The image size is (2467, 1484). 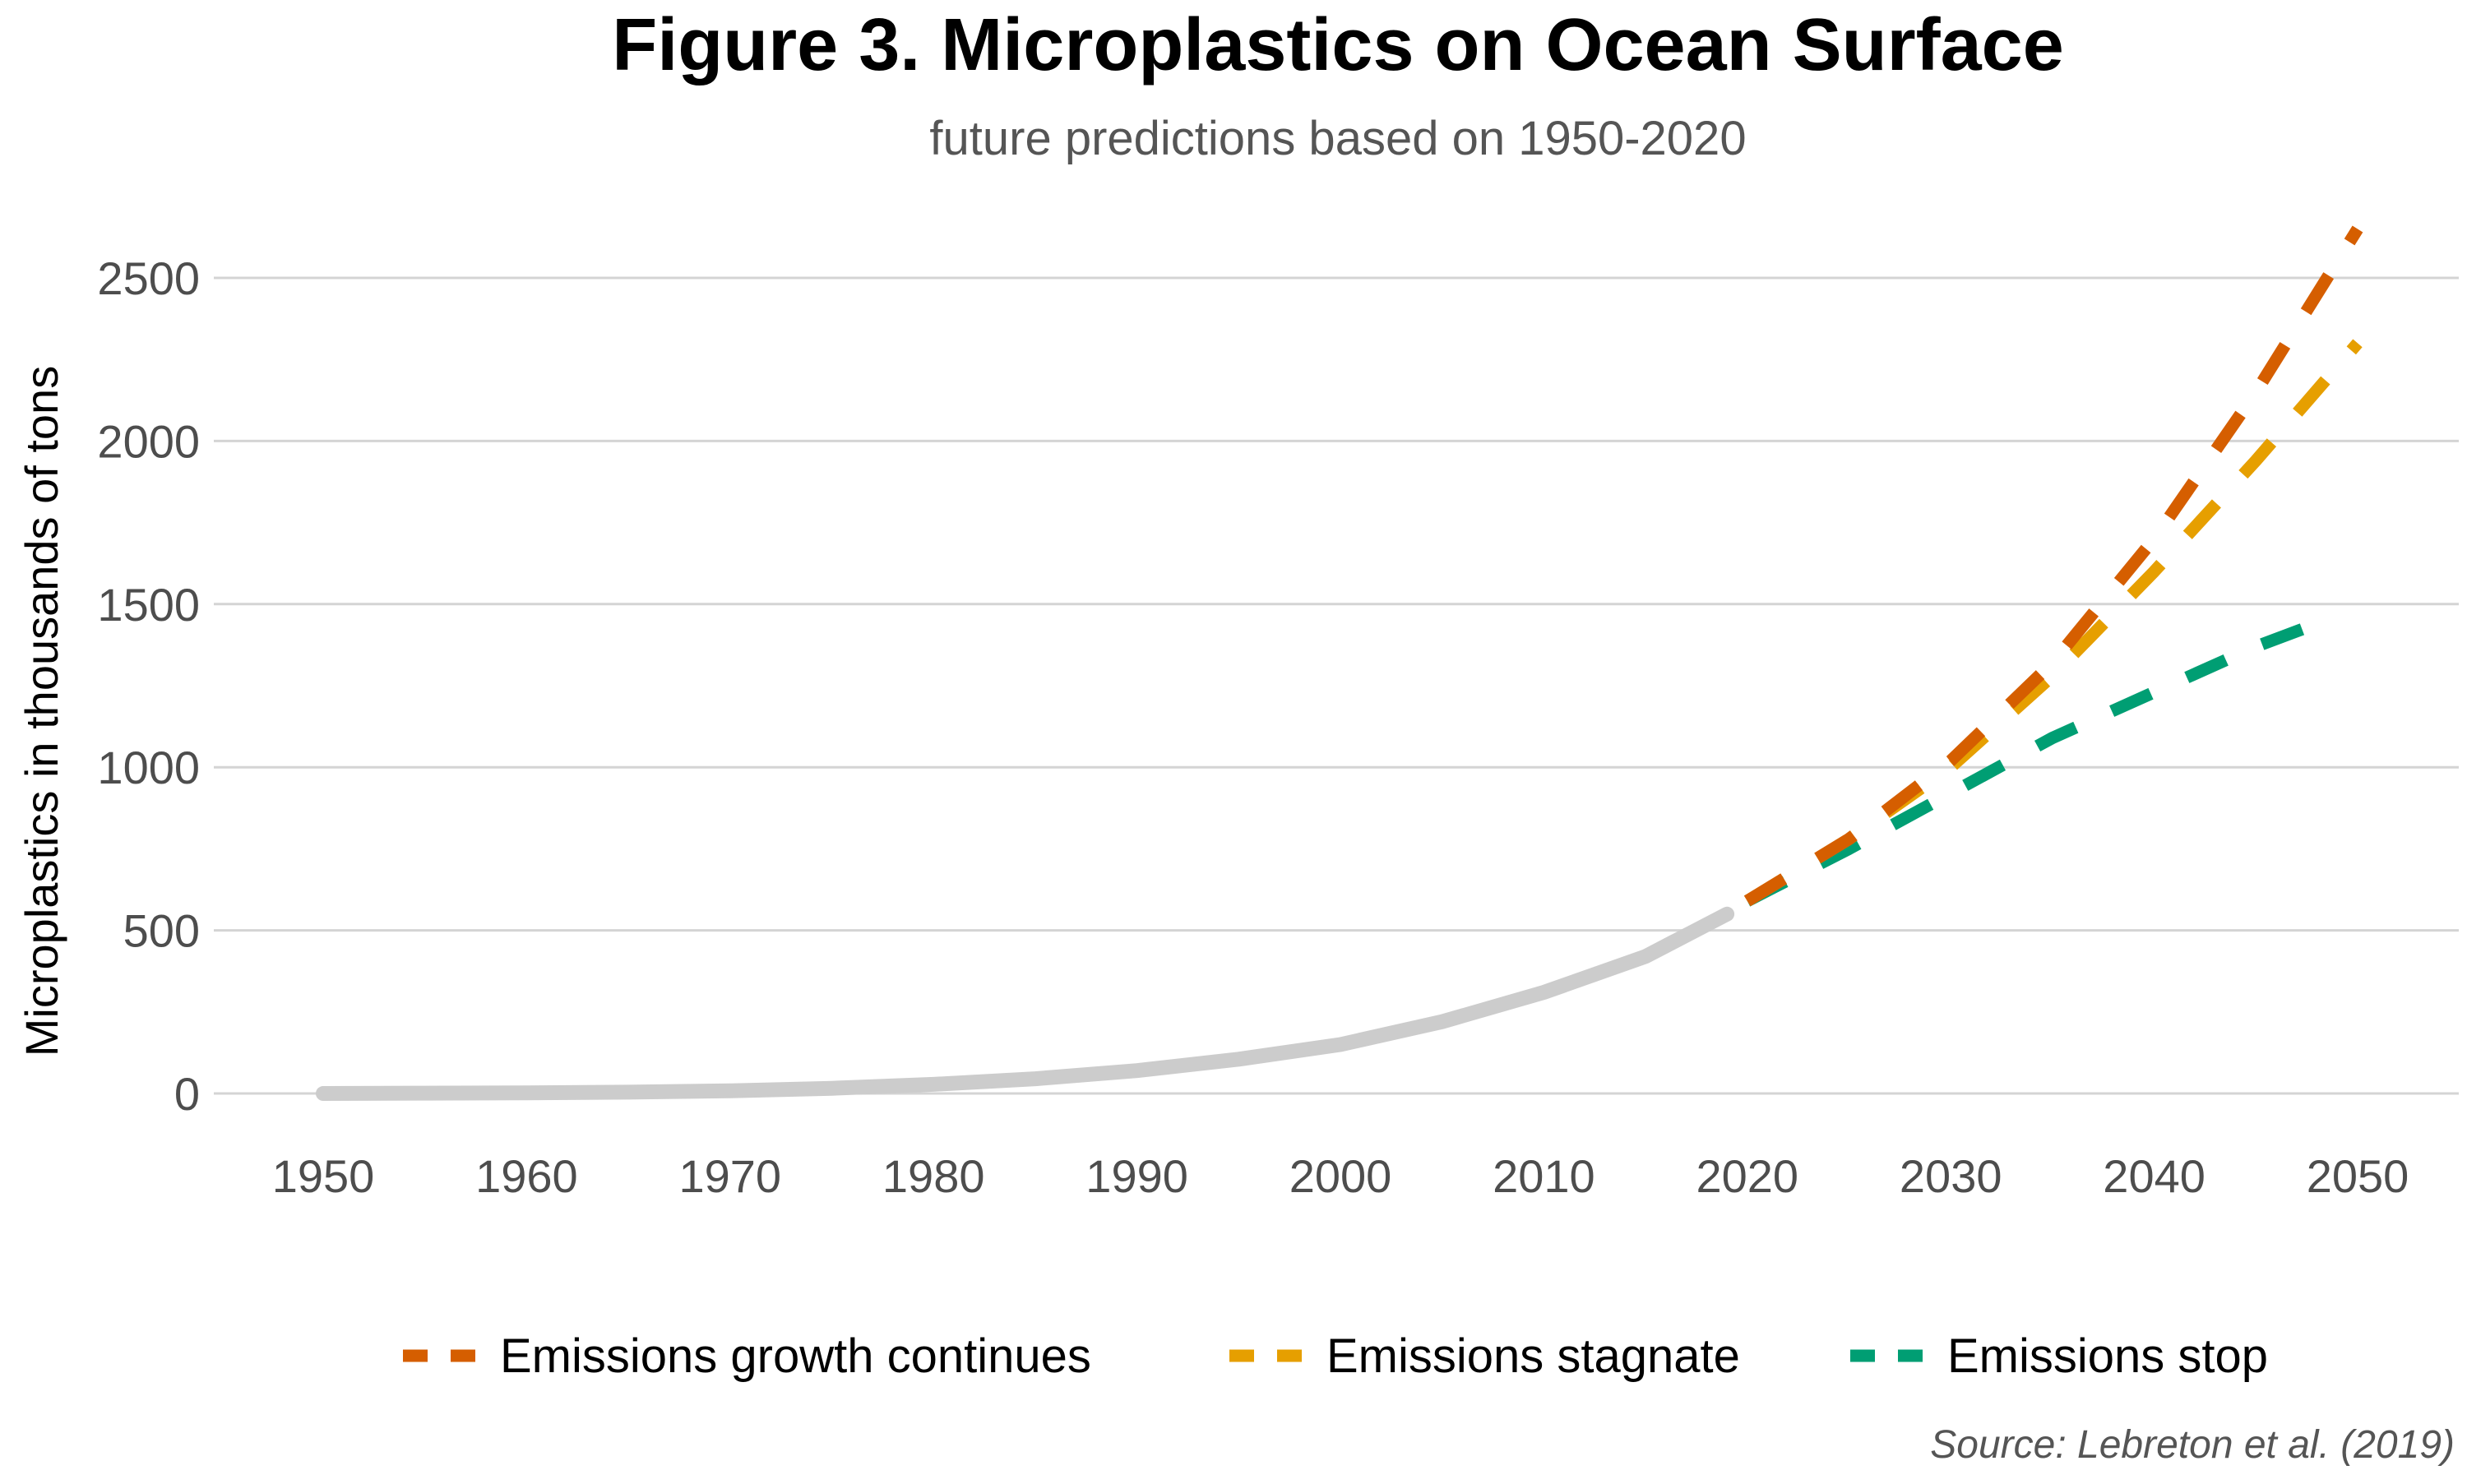 I want to click on x-tick-label: 2010, so click(x=1544, y=1176).